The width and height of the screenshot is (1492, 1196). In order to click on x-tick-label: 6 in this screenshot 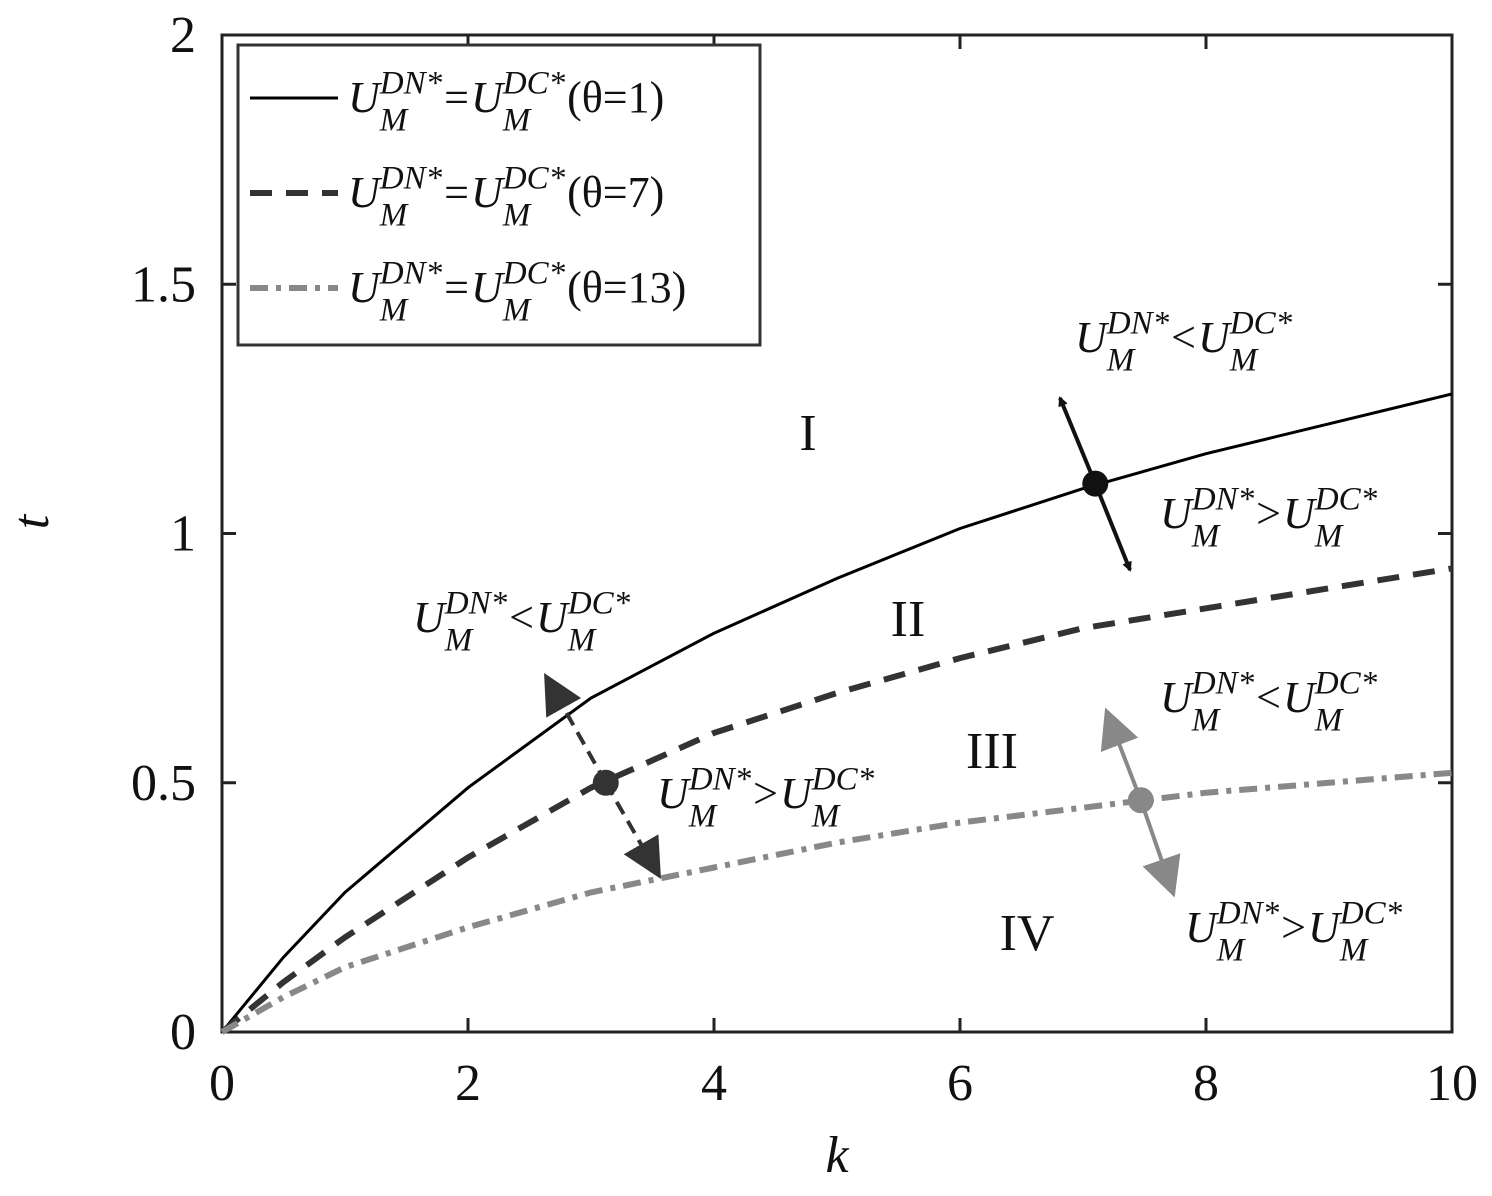, I will do `click(960, 1083)`.